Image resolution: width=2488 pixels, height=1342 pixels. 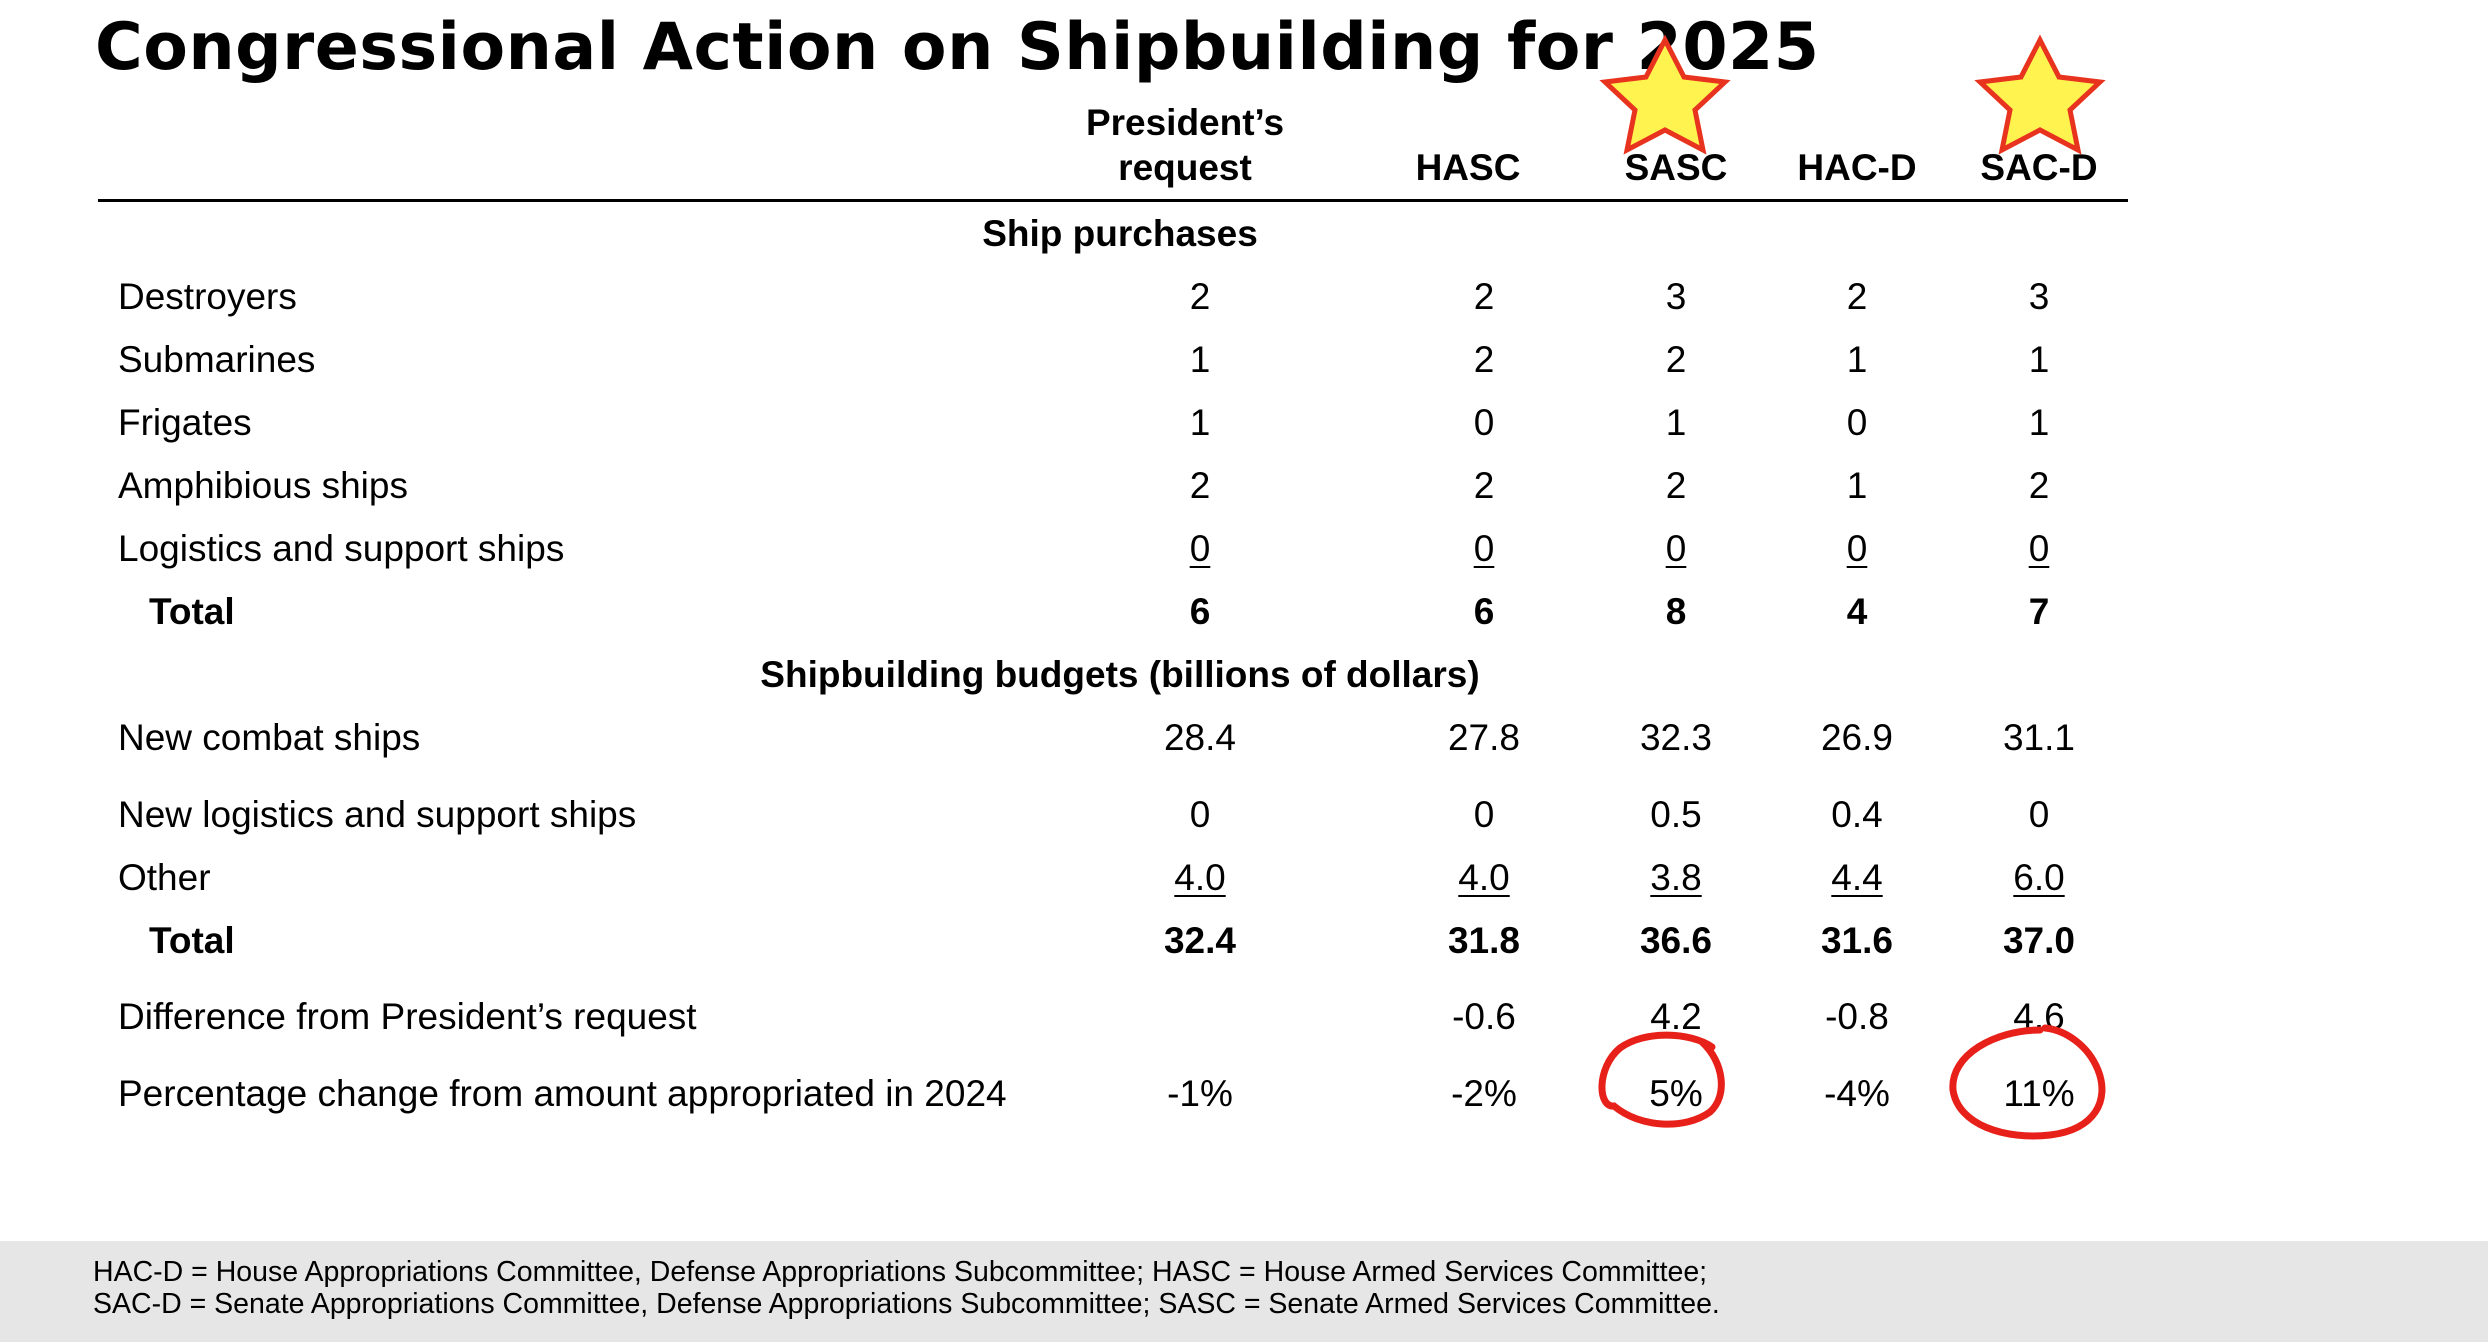 What do you see at coordinates (1676, 1016) in the screenshot?
I see `table-cell: 4.2` at bounding box center [1676, 1016].